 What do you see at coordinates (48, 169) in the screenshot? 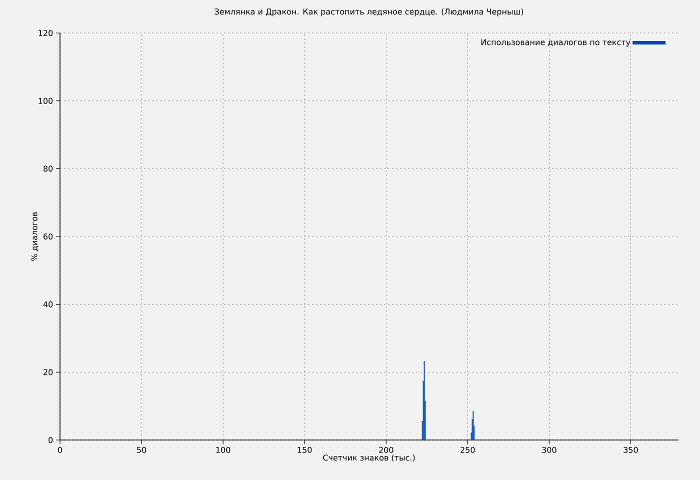
I see `y-tick-label: 80` at bounding box center [48, 169].